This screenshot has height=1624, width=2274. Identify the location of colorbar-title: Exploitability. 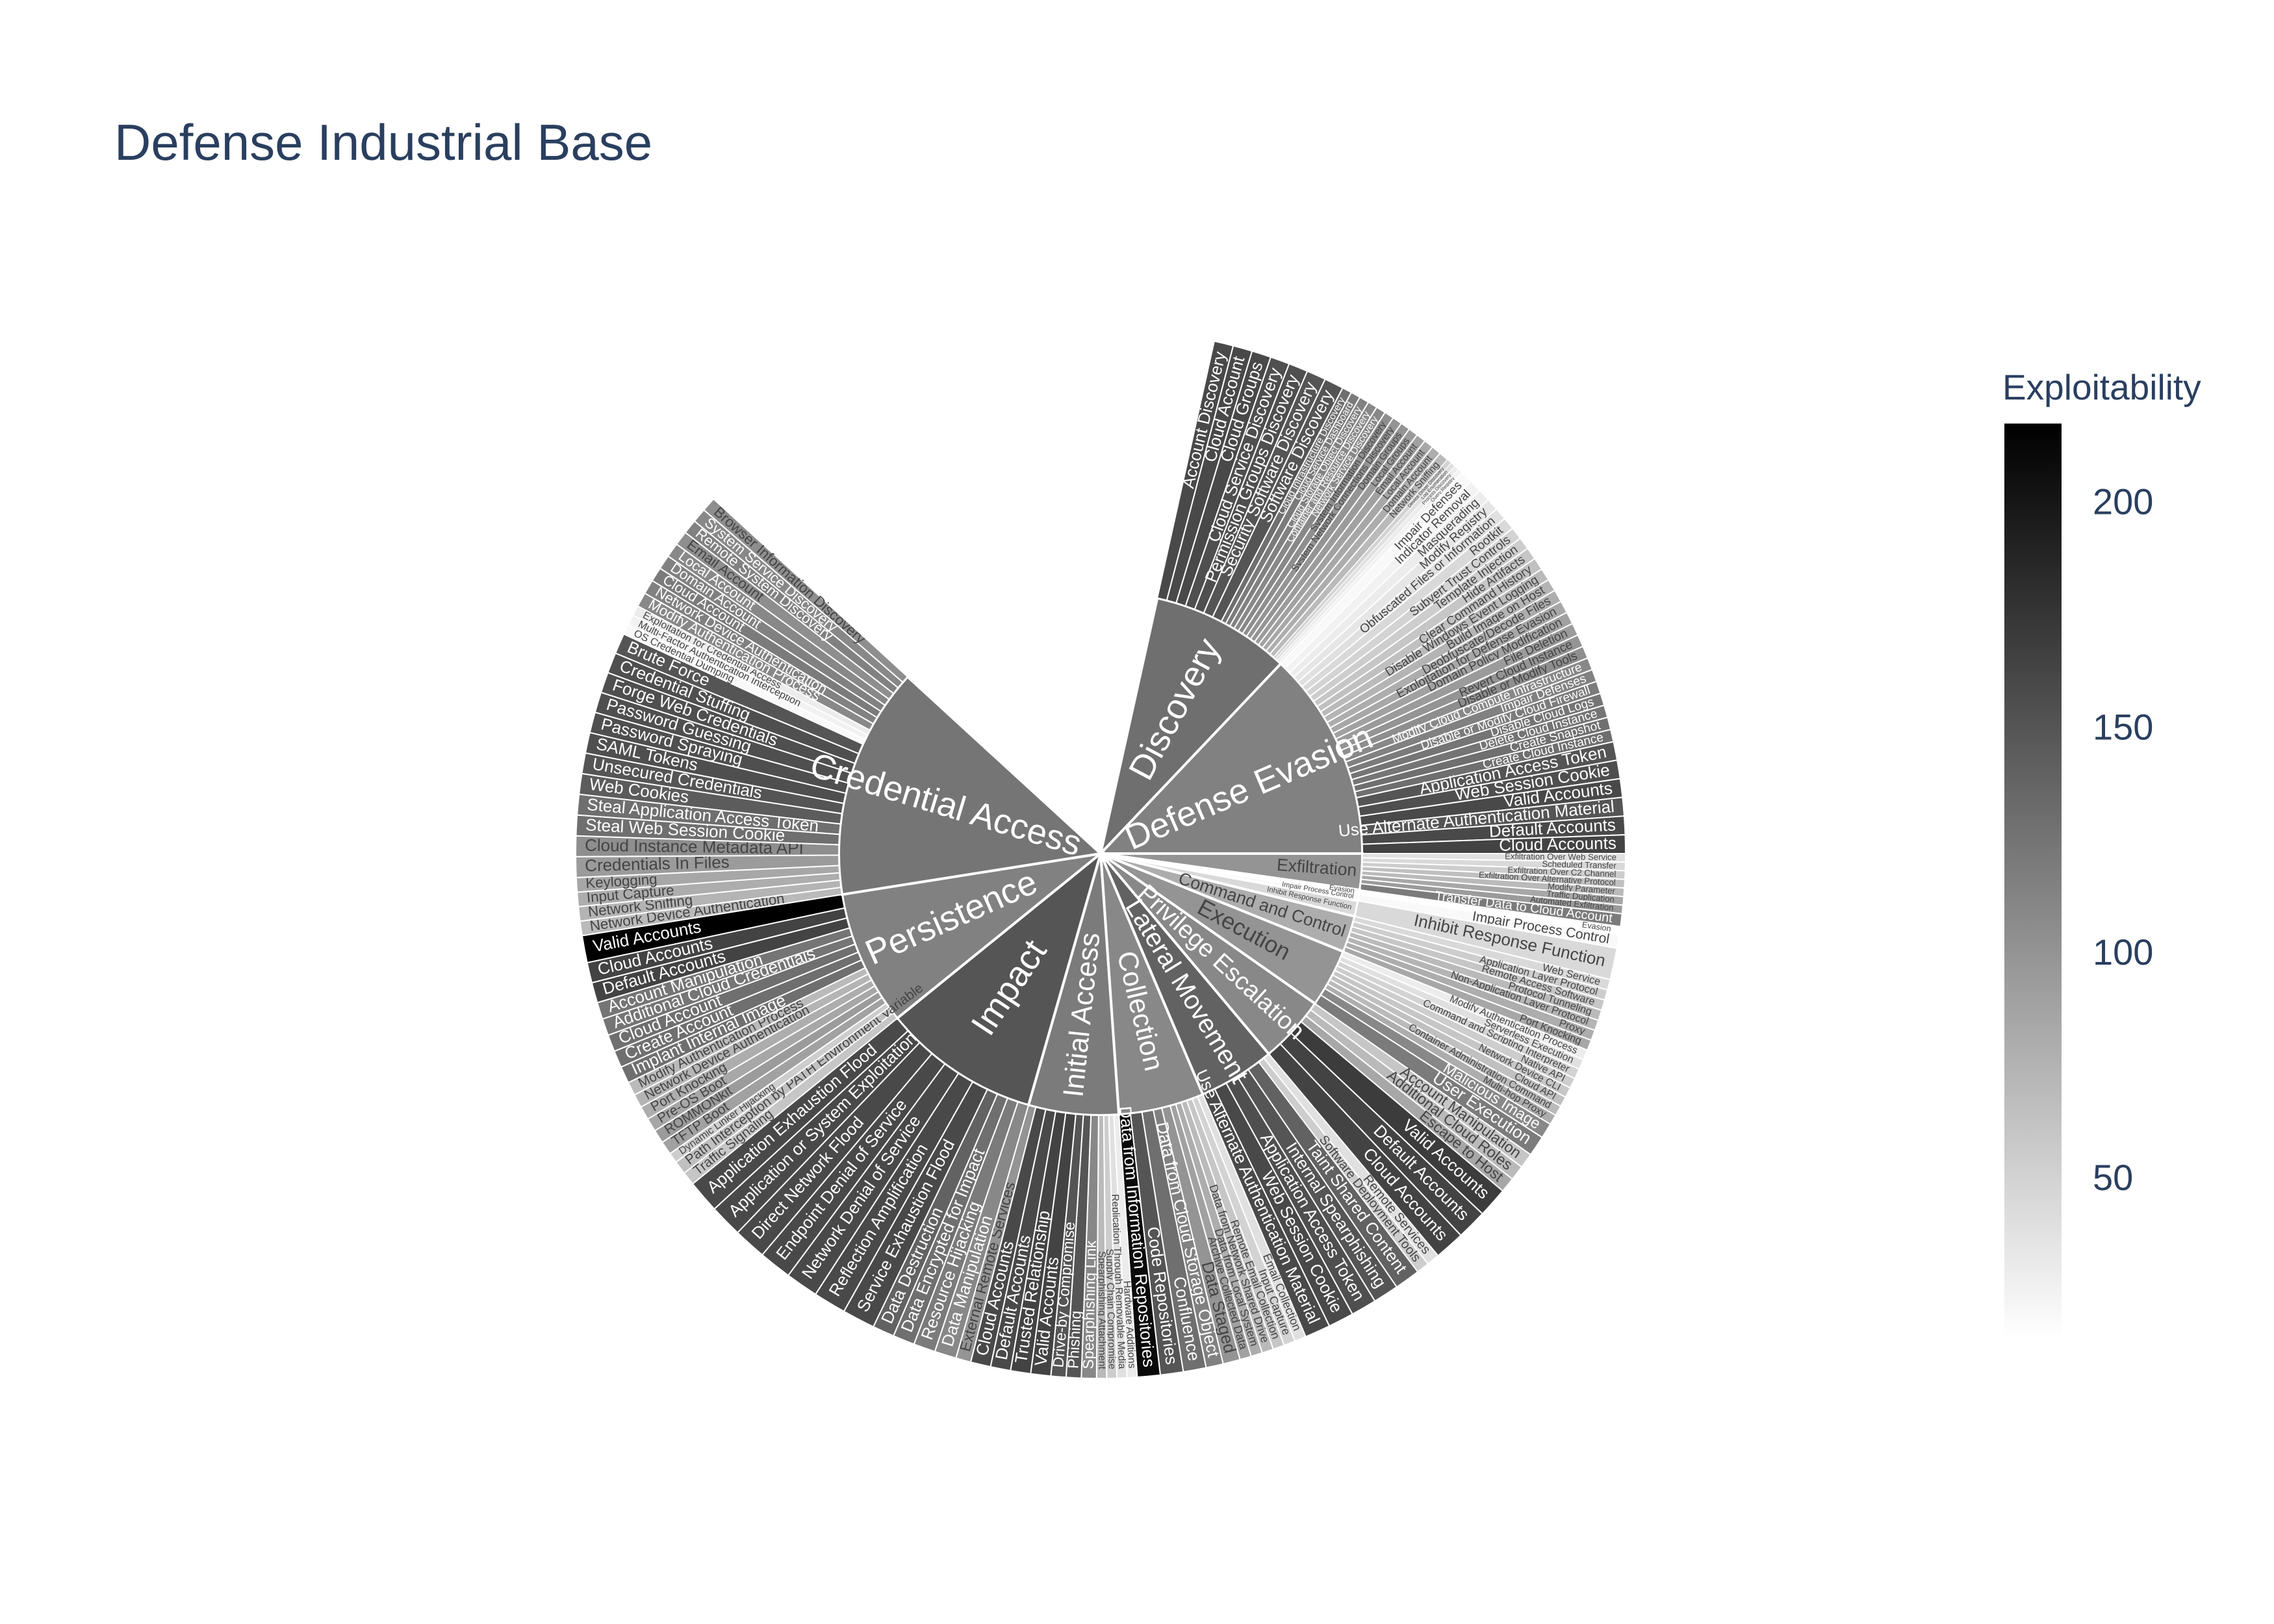
(2101, 387).